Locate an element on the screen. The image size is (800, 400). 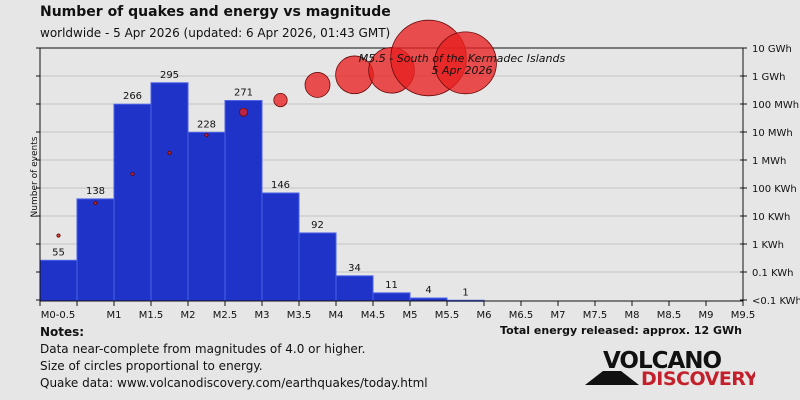
chart-title: Number of quakes and energy vs magnitude is located at coordinates (215, 12).